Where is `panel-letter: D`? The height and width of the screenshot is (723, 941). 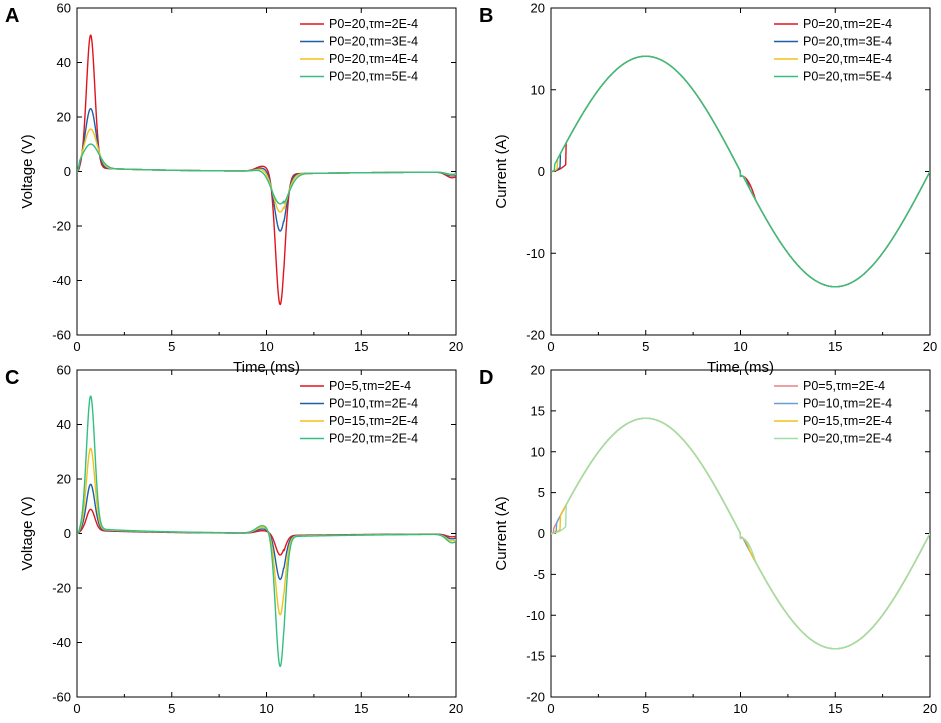
panel-letter: D is located at coordinates (486, 378).